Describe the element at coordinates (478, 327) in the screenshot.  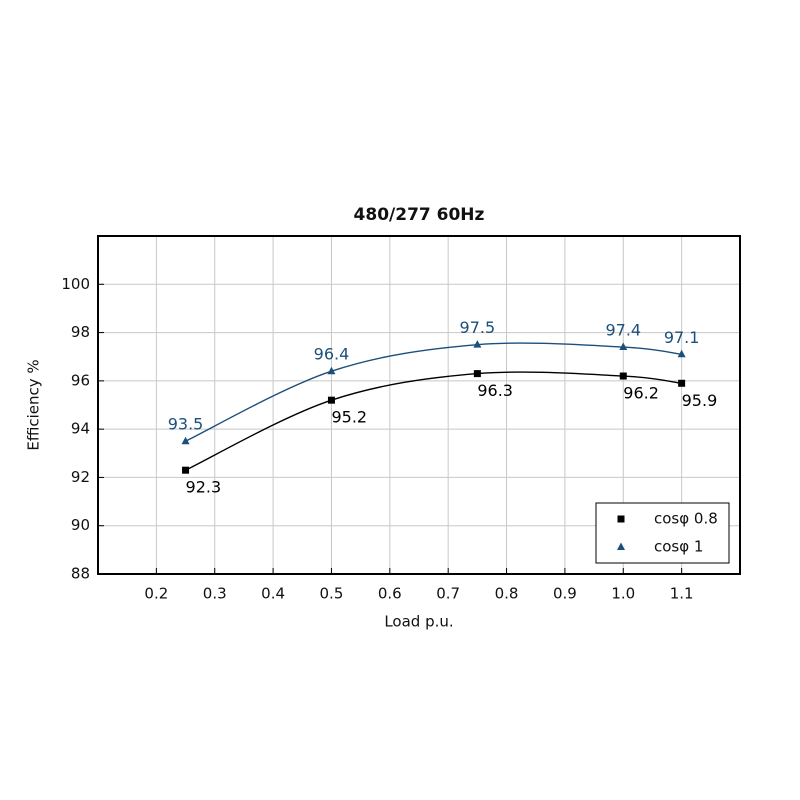
I see `data-label: 97.5` at that location.